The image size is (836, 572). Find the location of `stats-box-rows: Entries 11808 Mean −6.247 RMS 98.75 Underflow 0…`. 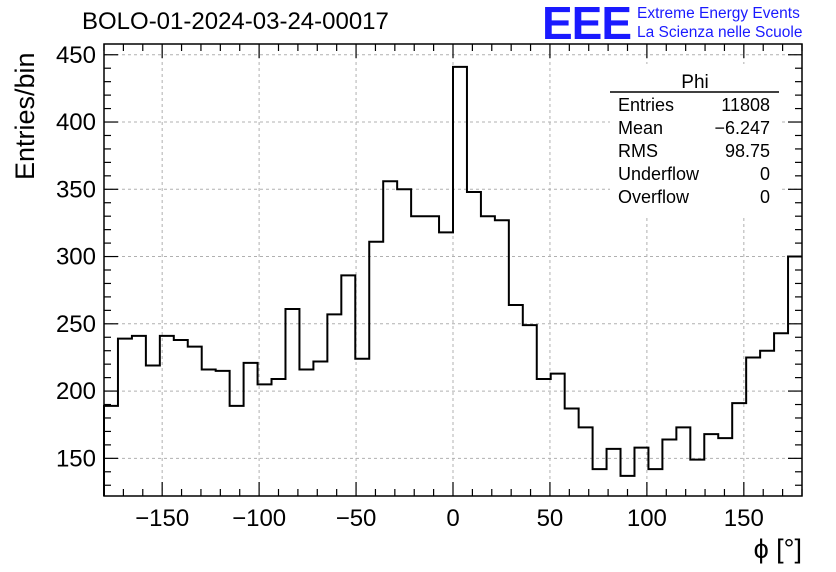

stats-box-rows: Entries 11808 Mean −6.247 RMS 98.75 Underflow 0… is located at coordinates (694, 151).